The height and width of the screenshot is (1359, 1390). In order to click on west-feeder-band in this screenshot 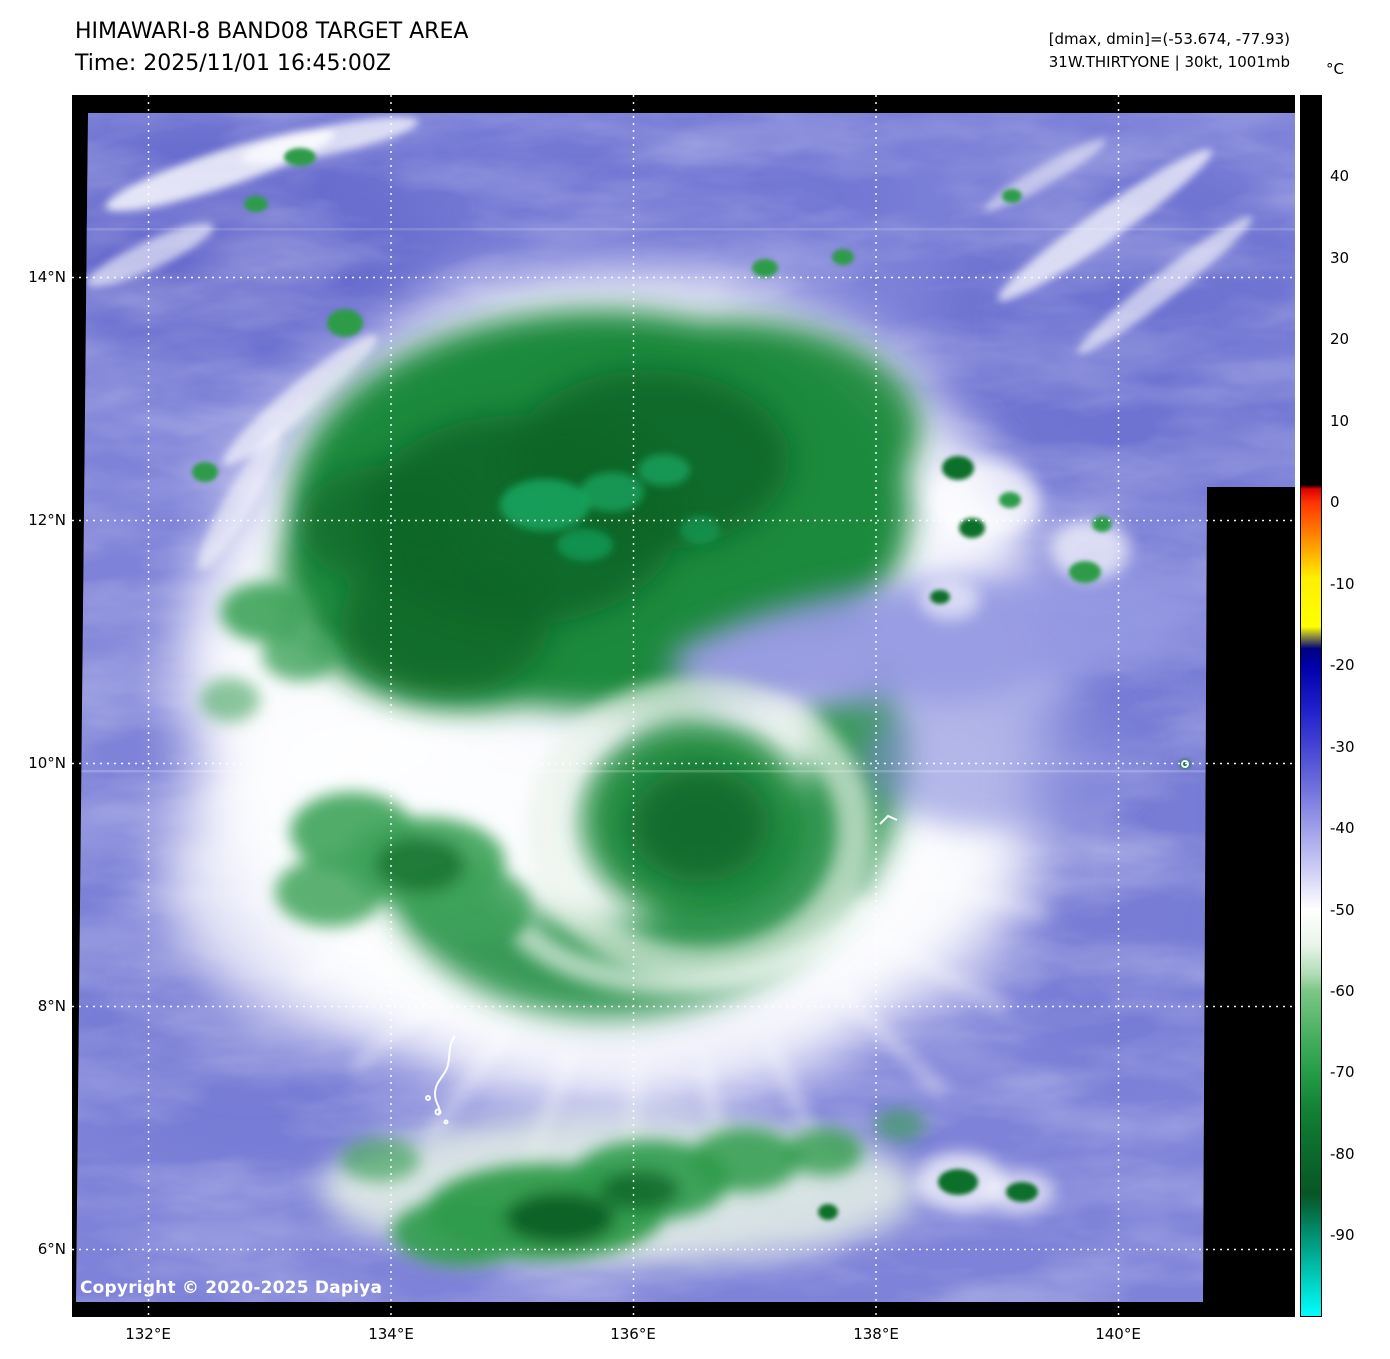, I will do `click(365, 762)`.